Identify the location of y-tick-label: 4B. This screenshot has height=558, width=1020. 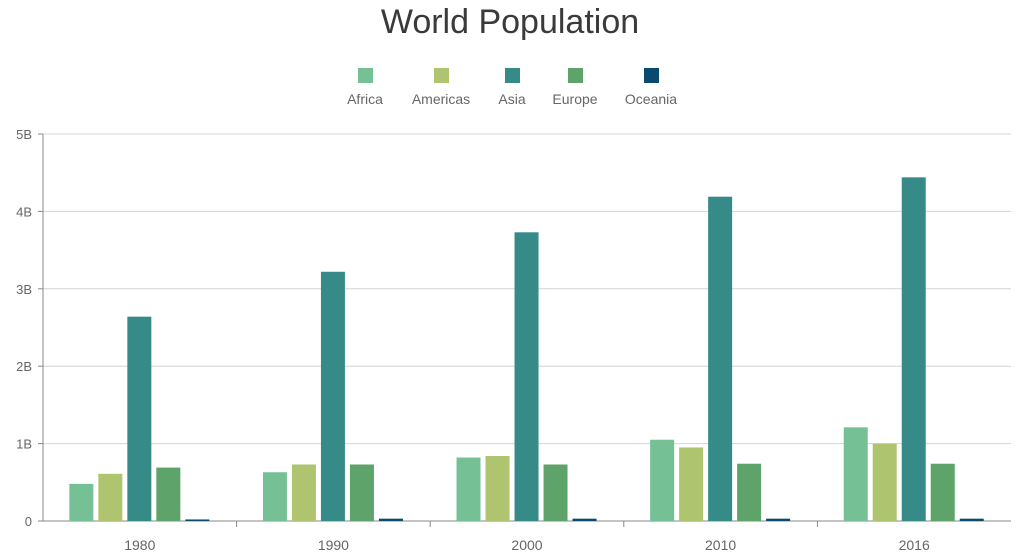
(24, 211).